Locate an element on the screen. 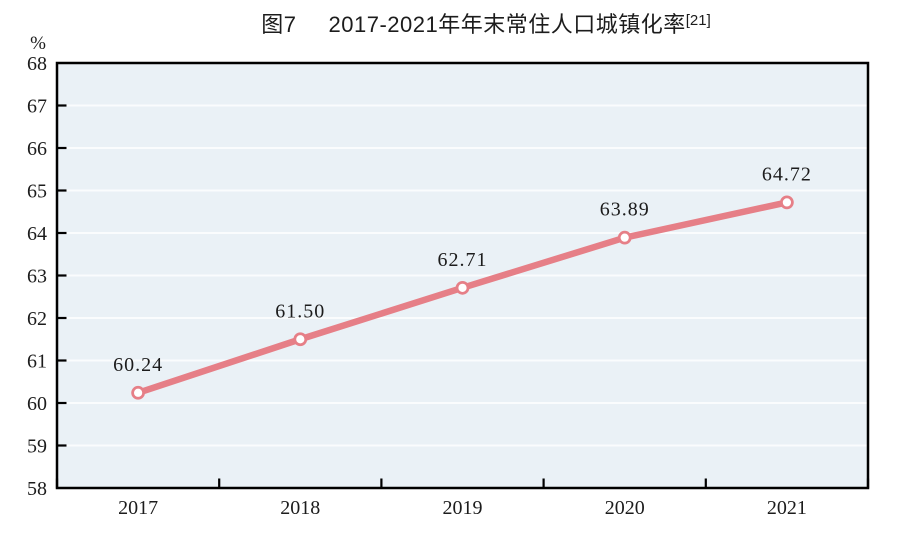  svg-text: 62.71 is located at coordinates (463, 260).